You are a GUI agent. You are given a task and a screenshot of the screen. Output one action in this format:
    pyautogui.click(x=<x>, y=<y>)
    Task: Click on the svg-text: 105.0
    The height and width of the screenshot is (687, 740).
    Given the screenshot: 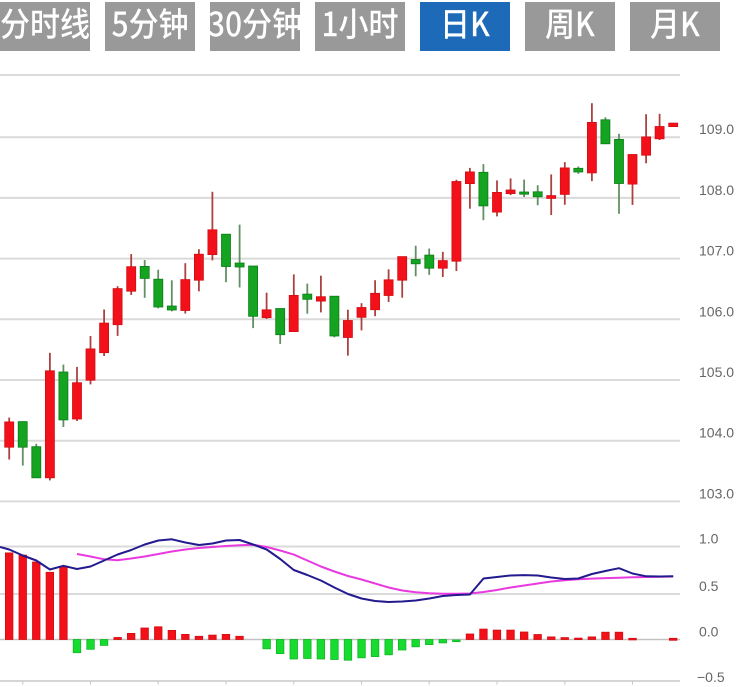 What is the action you would take?
    pyautogui.click(x=716, y=372)
    